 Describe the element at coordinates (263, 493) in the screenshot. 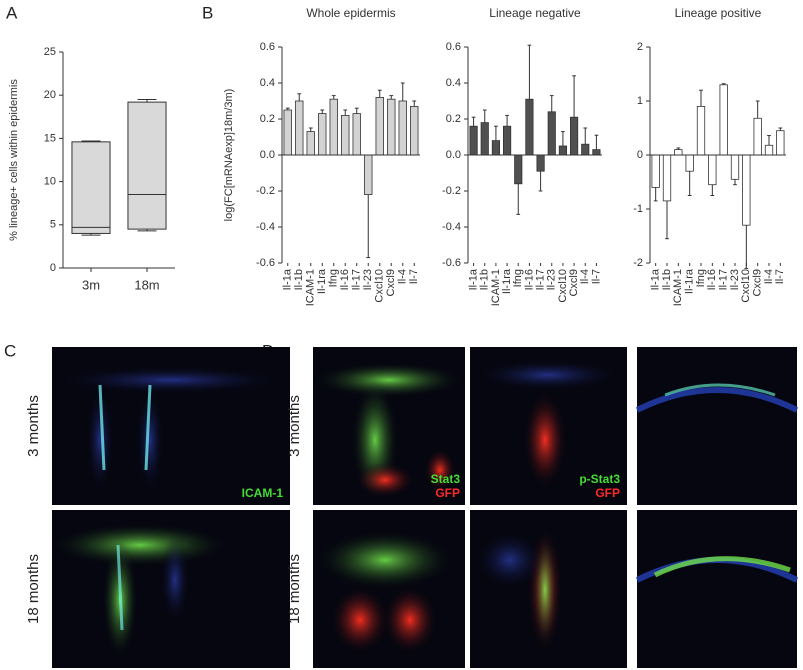

I see `stain-label: ICAM-1` at that location.